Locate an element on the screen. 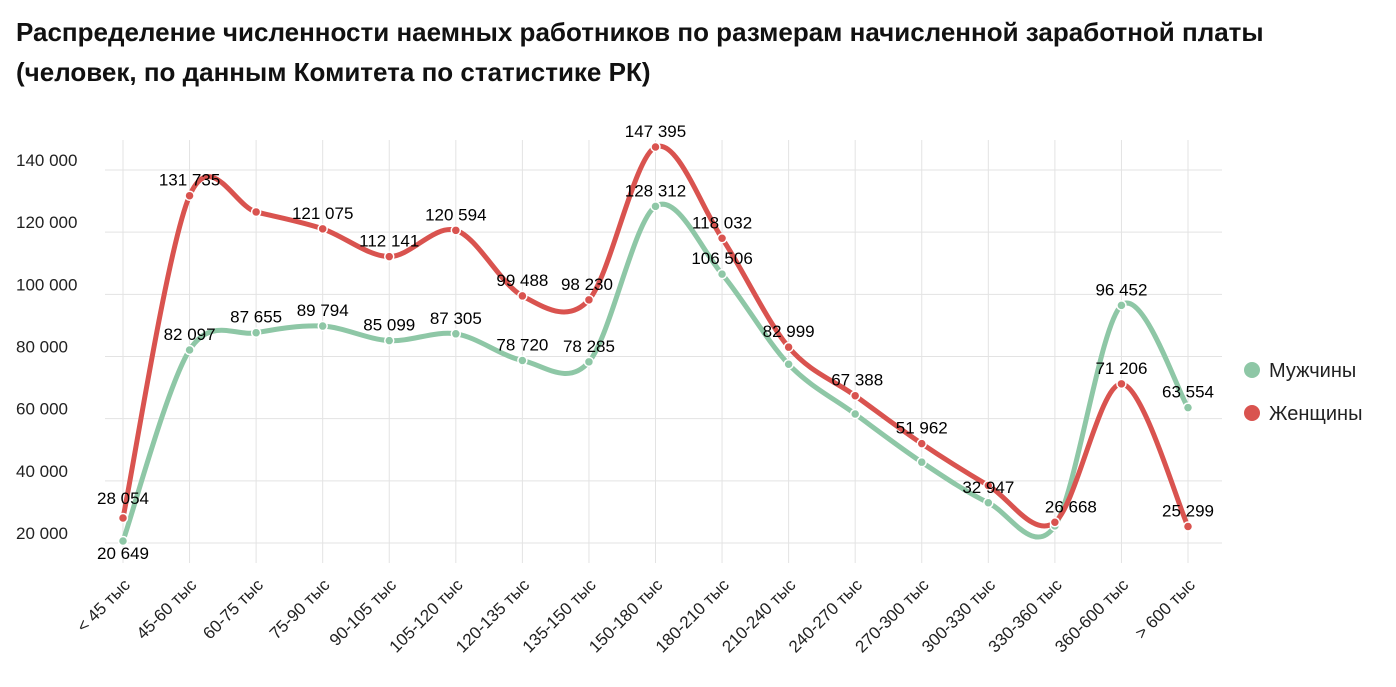 The image size is (1396, 687). data-label: 26 668 is located at coordinates (1071, 506).